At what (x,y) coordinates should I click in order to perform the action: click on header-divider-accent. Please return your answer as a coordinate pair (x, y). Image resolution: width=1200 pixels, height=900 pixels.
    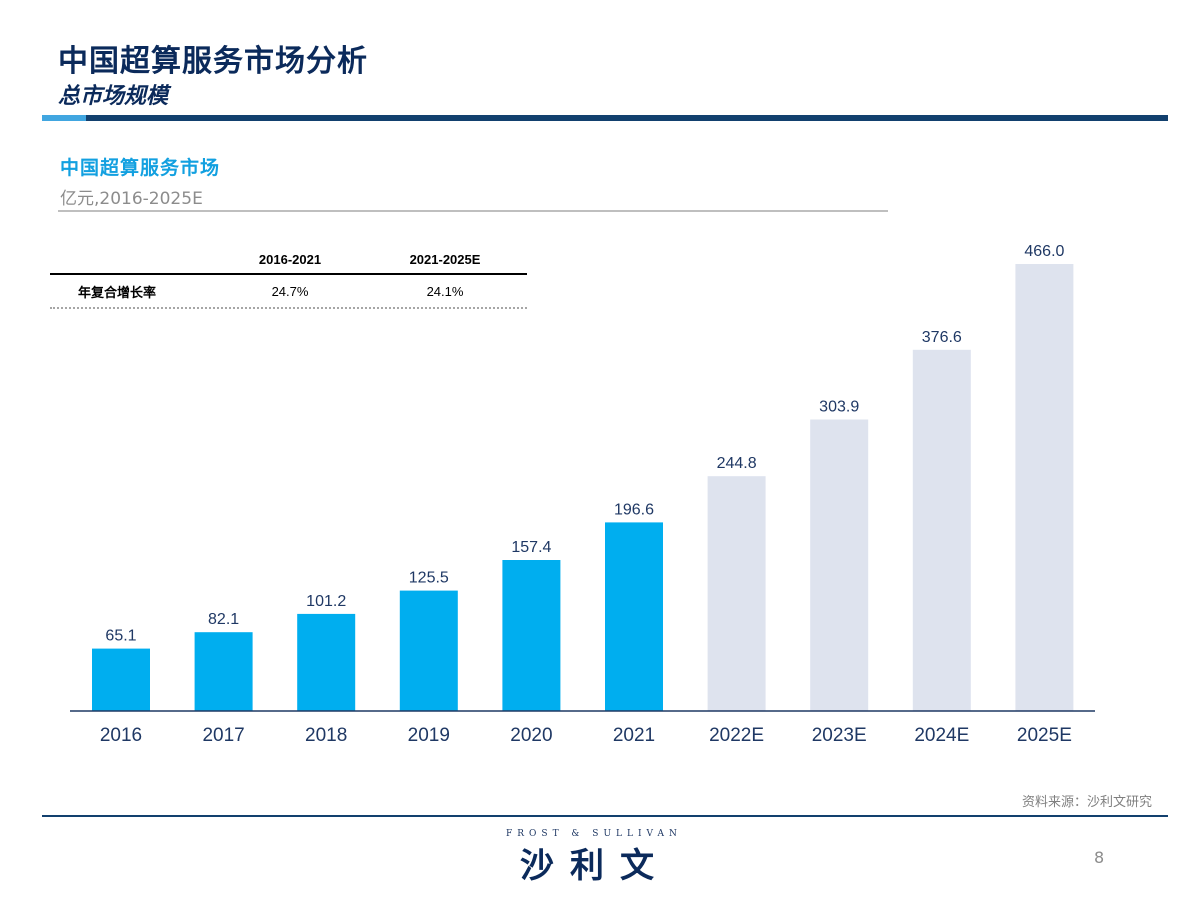
    Looking at the image, I should click on (64, 118).